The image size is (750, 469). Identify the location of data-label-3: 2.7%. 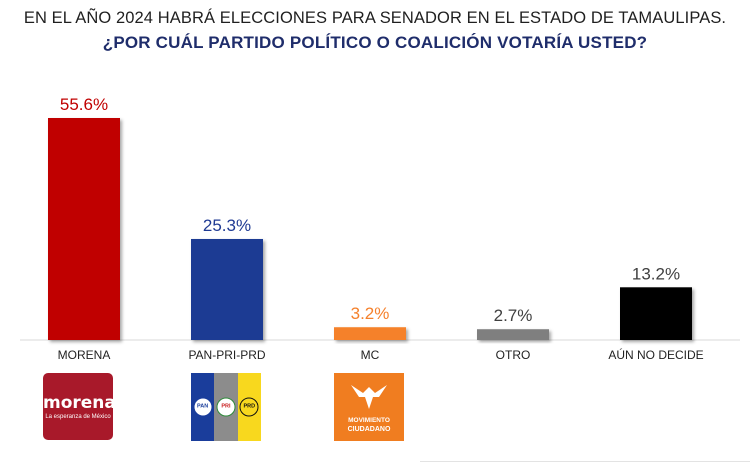
(513, 315).